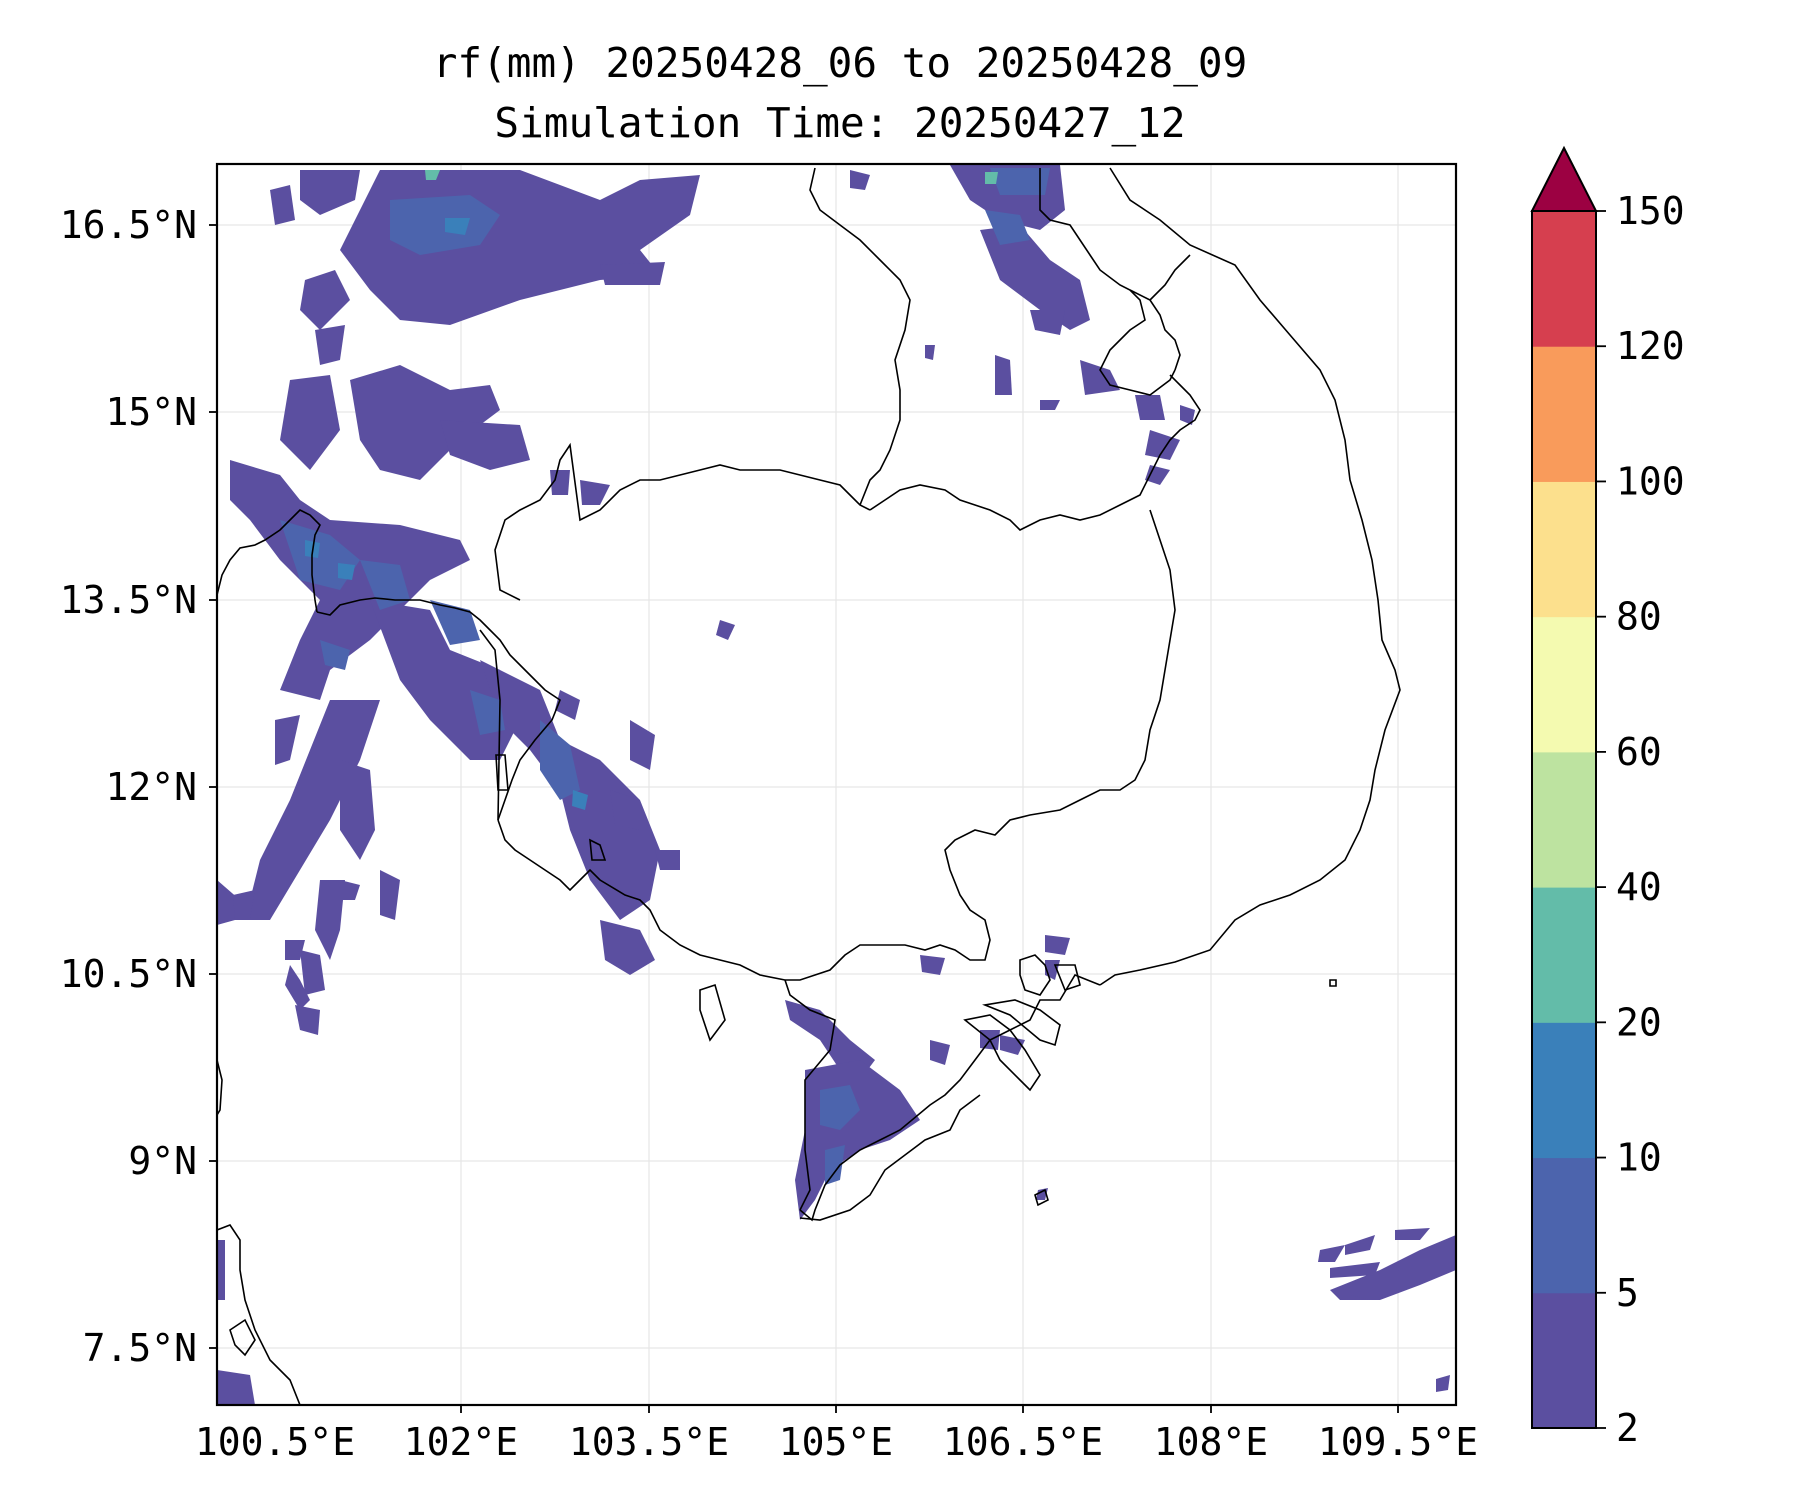  What do you see at coordinates (1650, 481) in the screenshot?
I see `colorbar-tick-label: 100` at bounding box center [1650, 481].